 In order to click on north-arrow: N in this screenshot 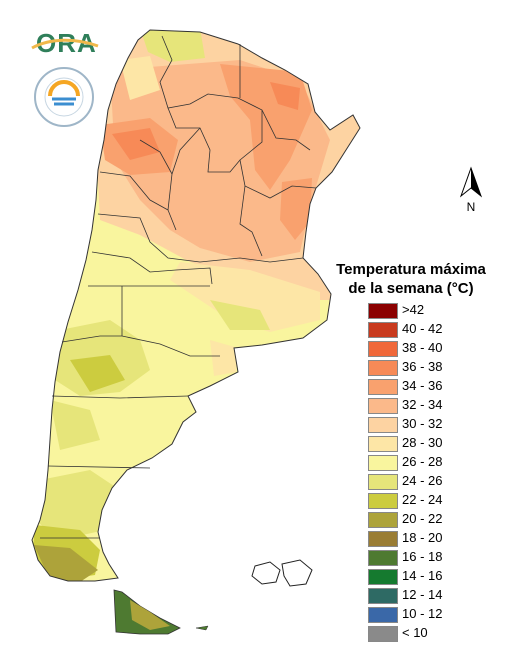, I will do `click(471, 192)`.